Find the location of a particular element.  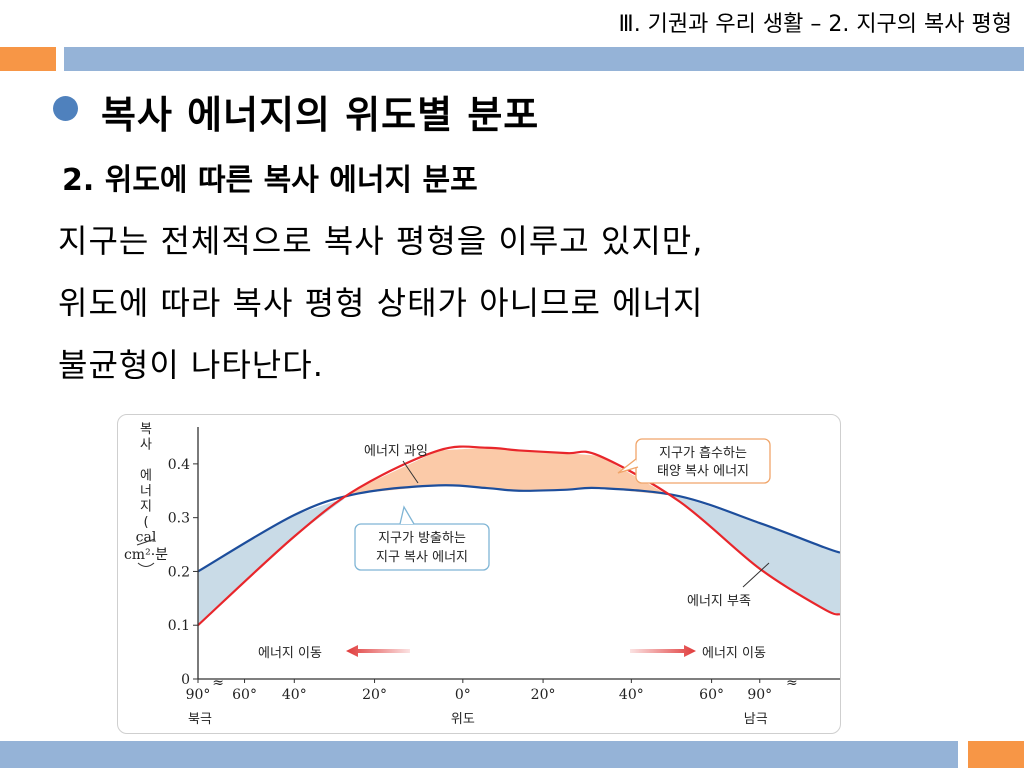

y-tick-label: 0 is located at coordinates (185, 680).